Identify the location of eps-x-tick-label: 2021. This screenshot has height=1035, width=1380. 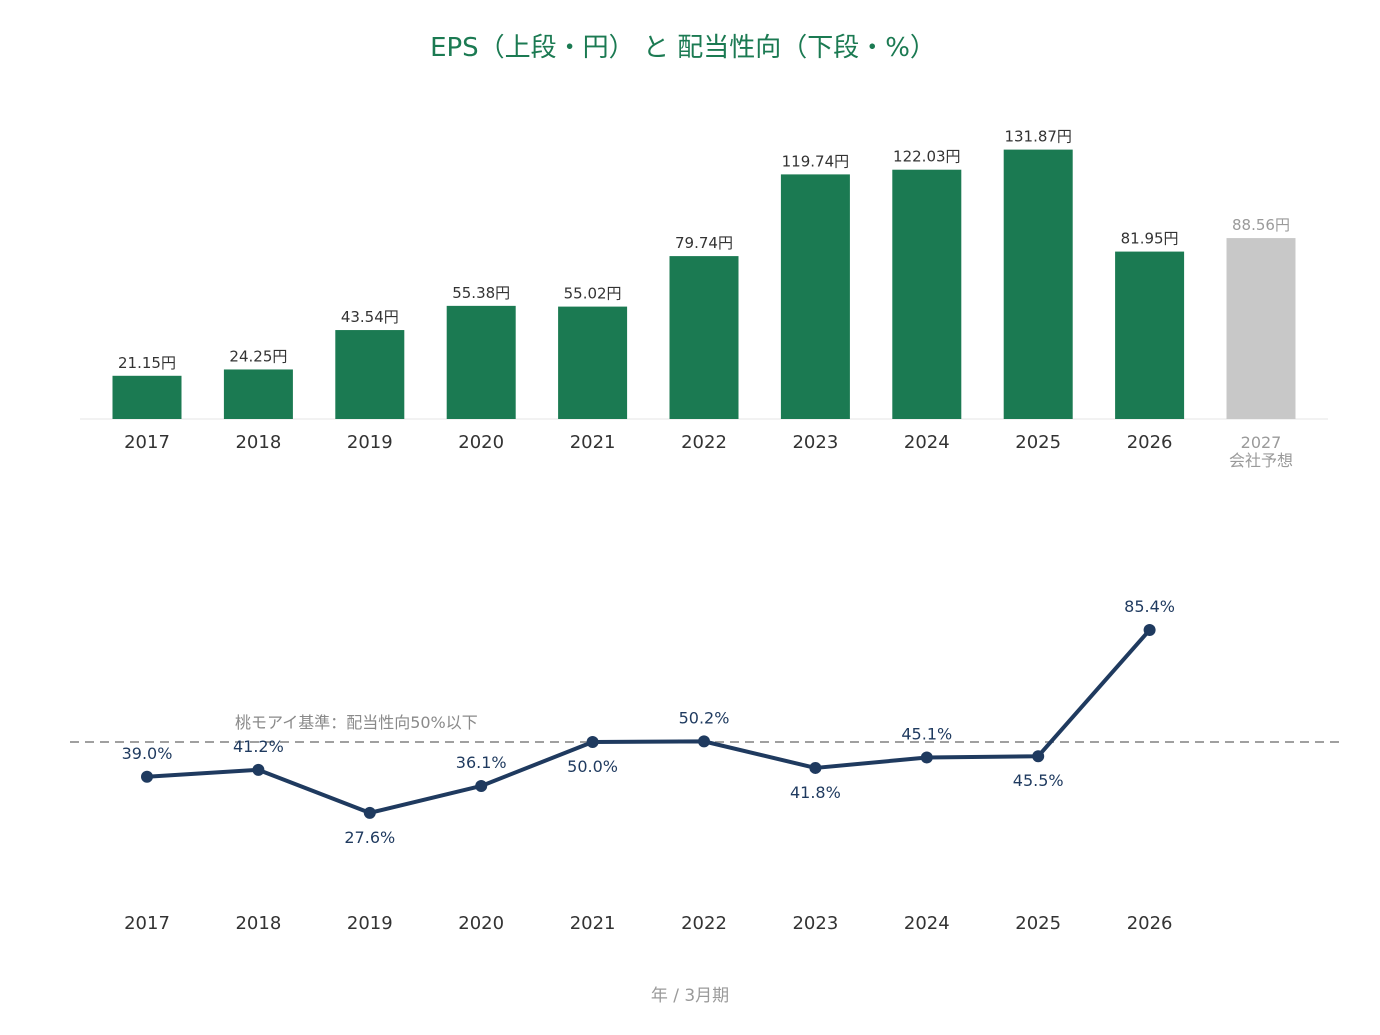
(593, 442).